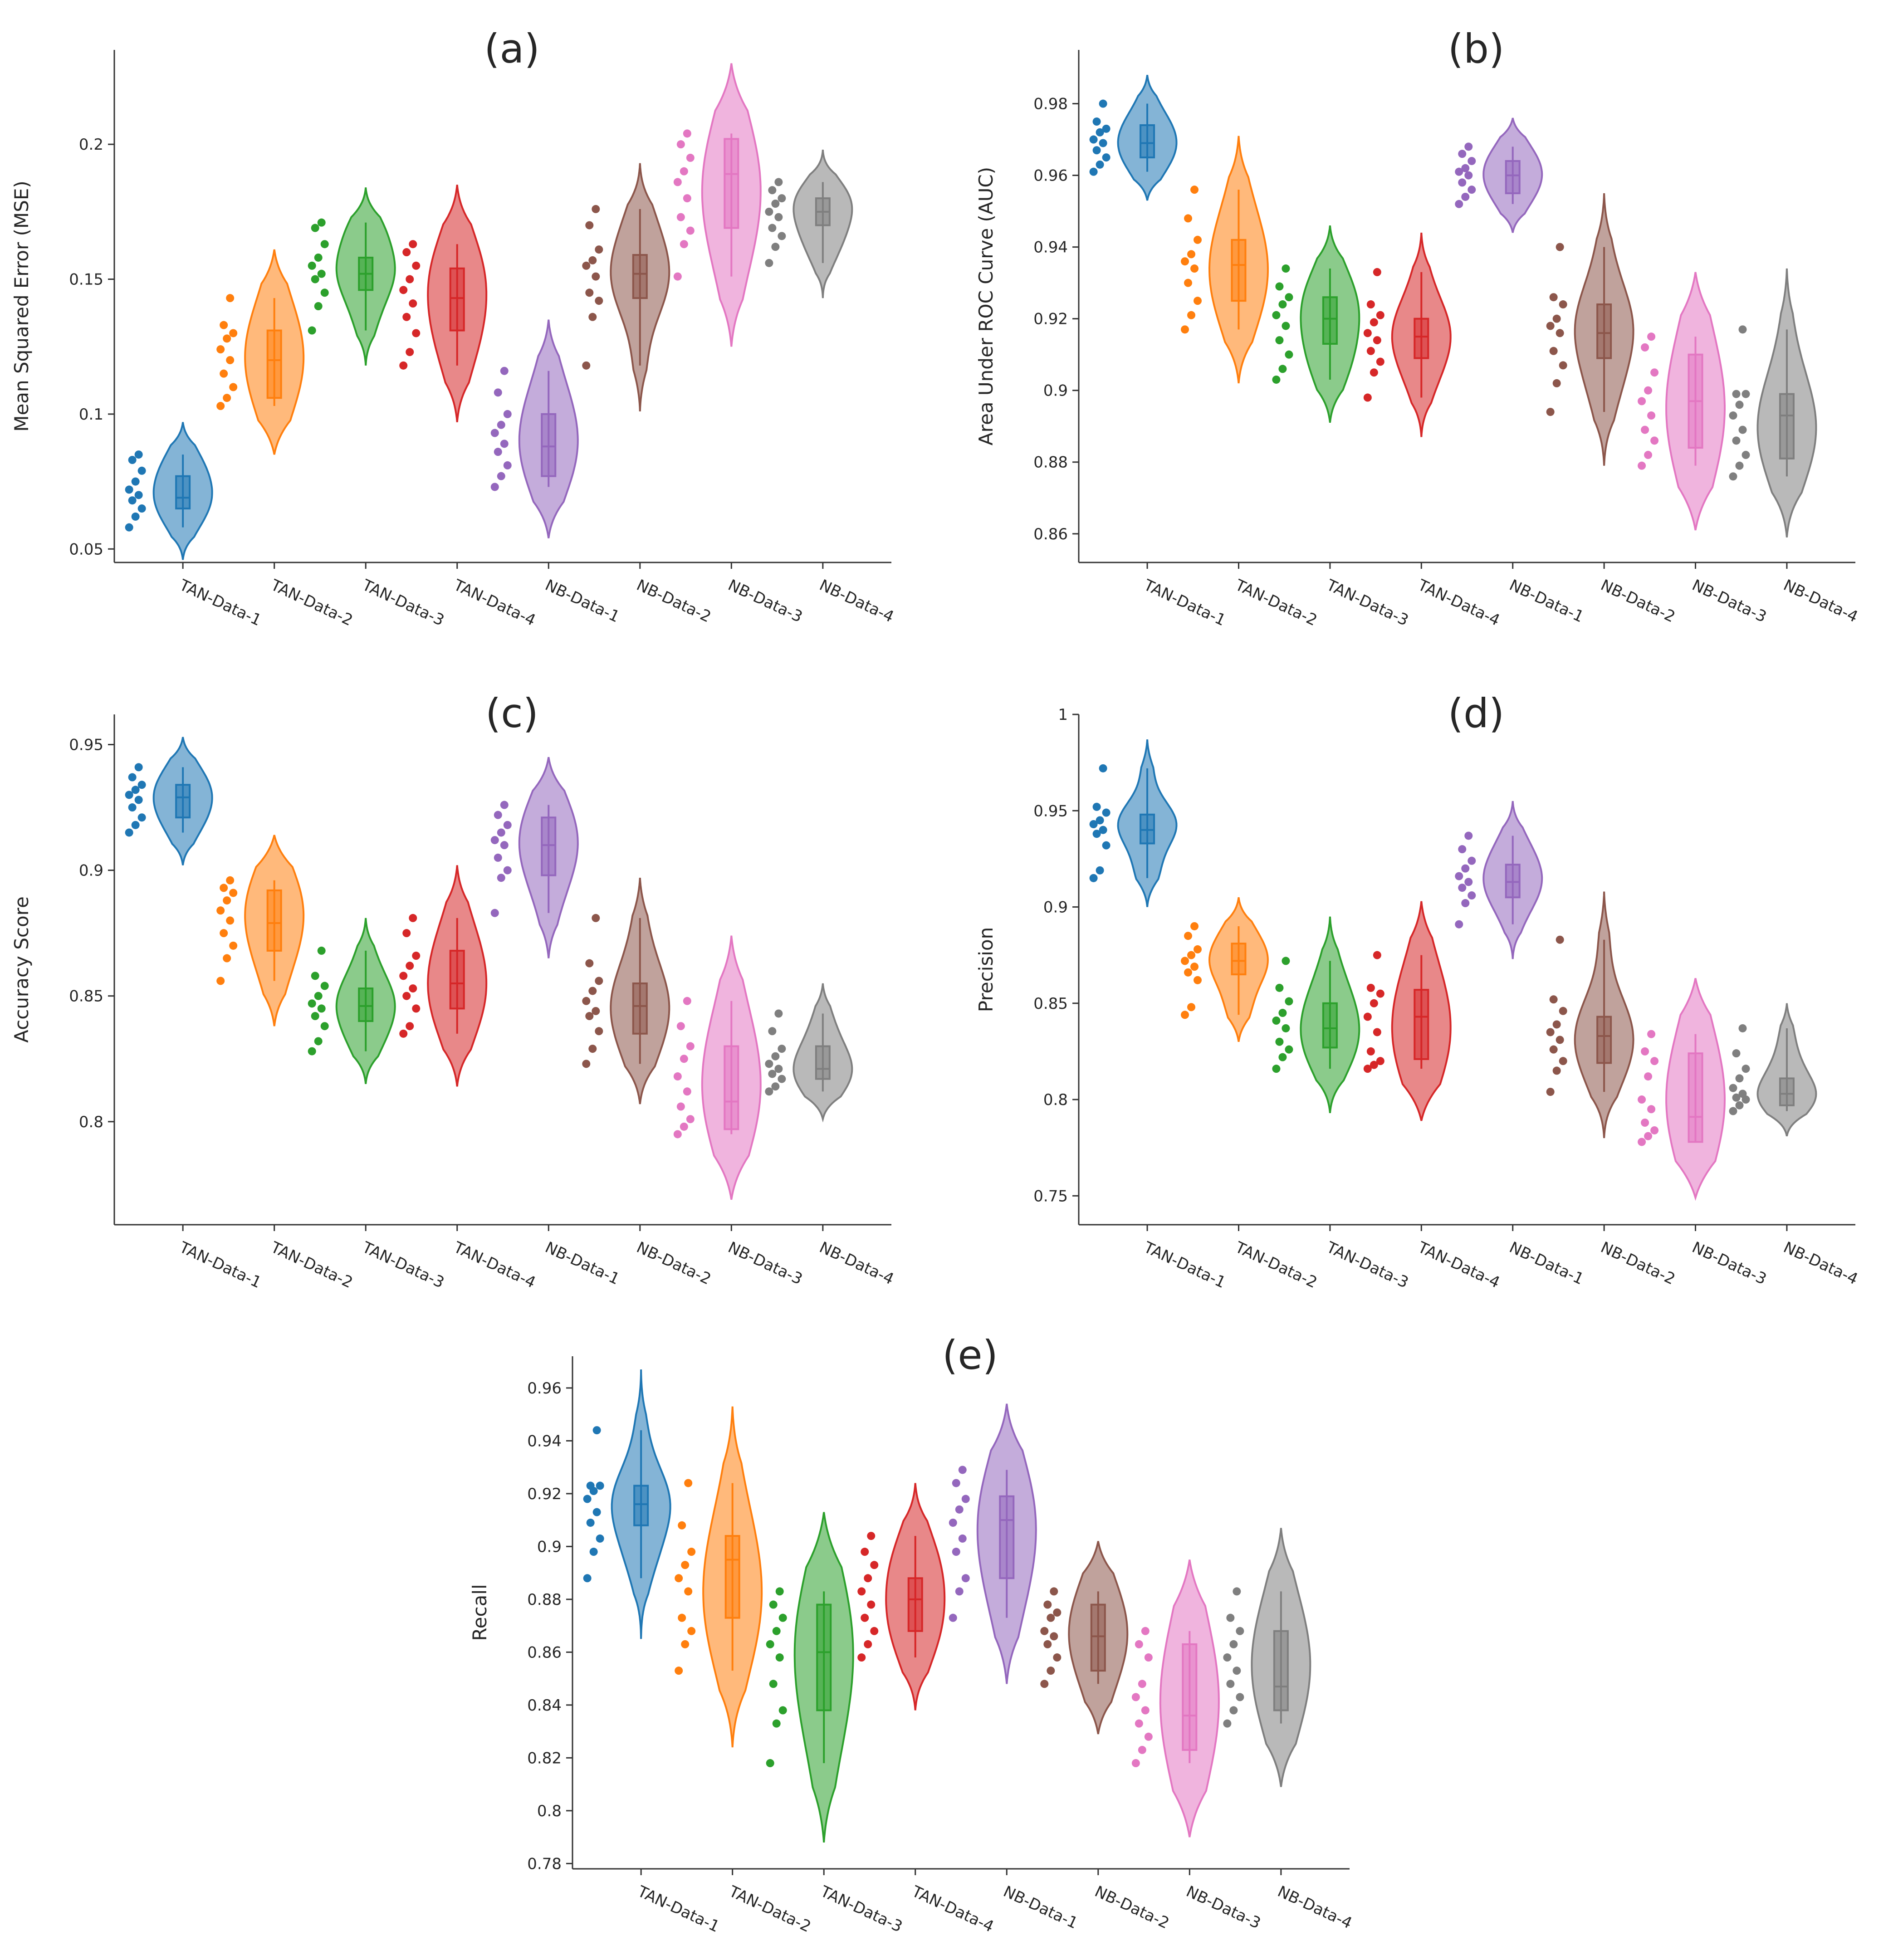 The image size is (1903, 1960). I want to click on x-tick-label: NB-Data-2, so click(1132, 1907).